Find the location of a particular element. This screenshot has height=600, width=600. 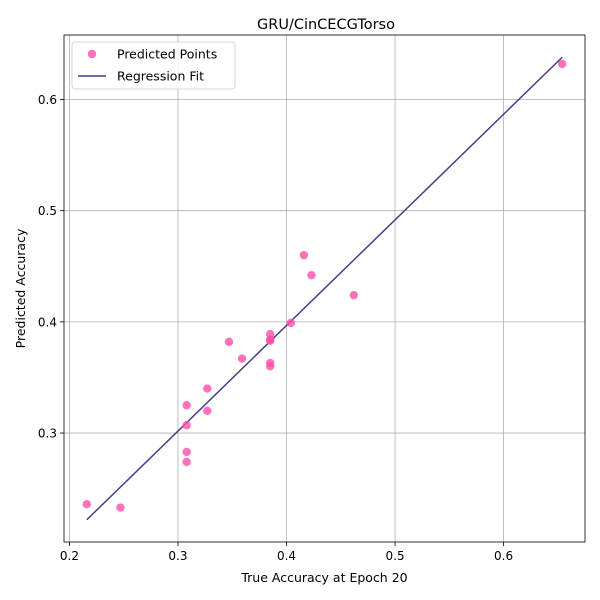

x-tick-label: 0.2 is located at coordinates (69, 556).